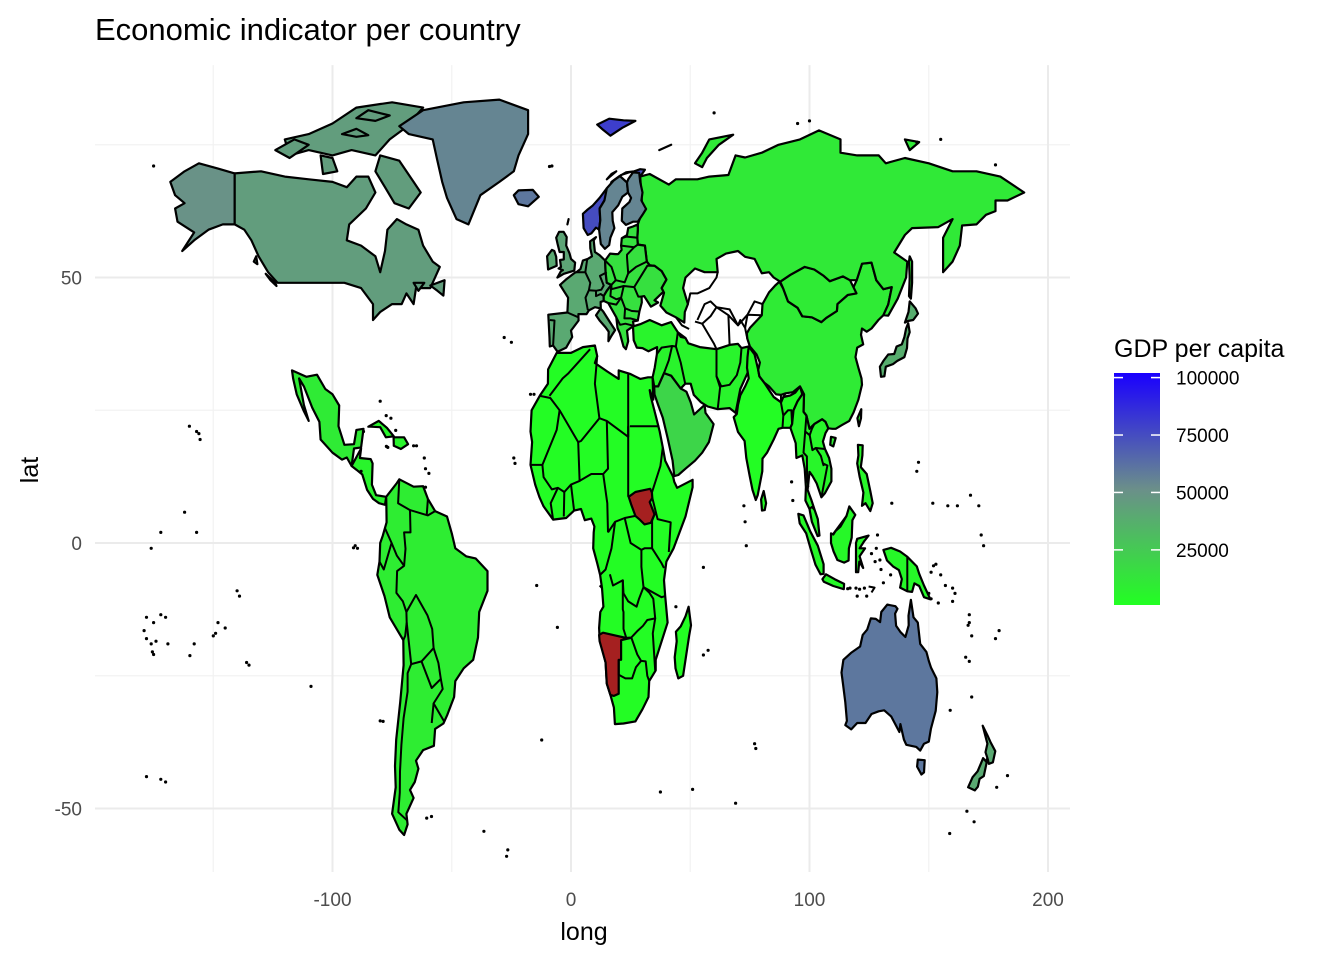 This screenshot has width=1344, height=960. I want to click on country-hokkaido, so click(911, 311).